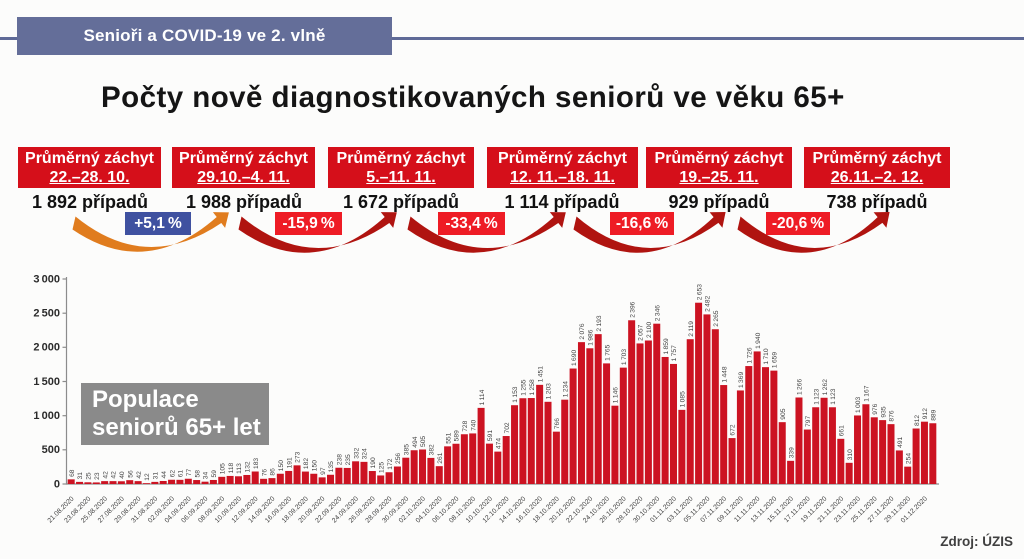  Describe the element at coordinates (800, 387) in the screenshot. I see `svg-text: 1 266` at that location.